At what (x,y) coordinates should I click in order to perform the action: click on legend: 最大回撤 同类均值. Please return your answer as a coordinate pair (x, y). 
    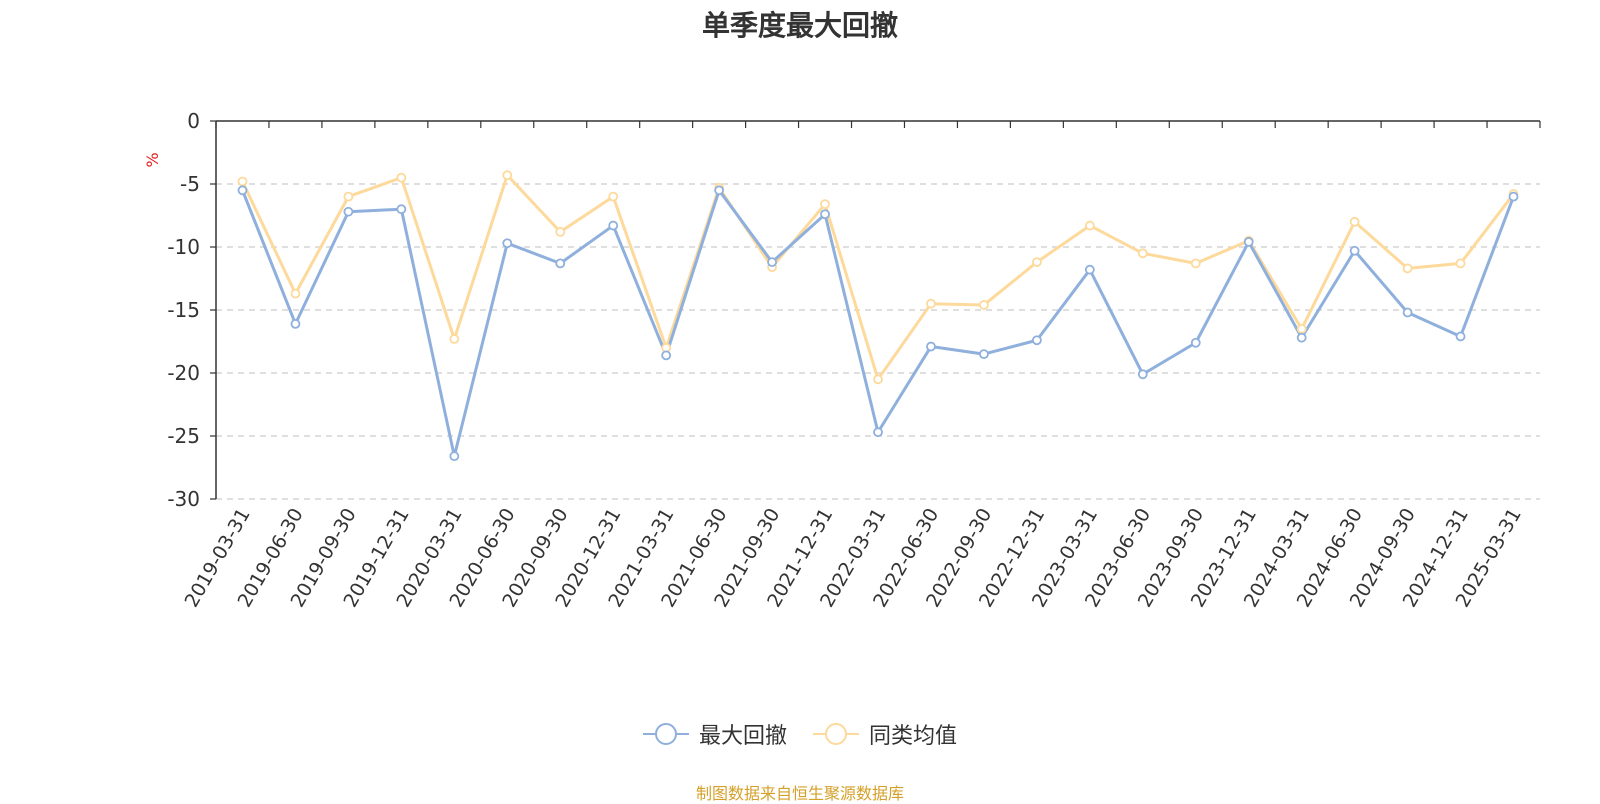
    Looking at the image, I should click on (800, 734).